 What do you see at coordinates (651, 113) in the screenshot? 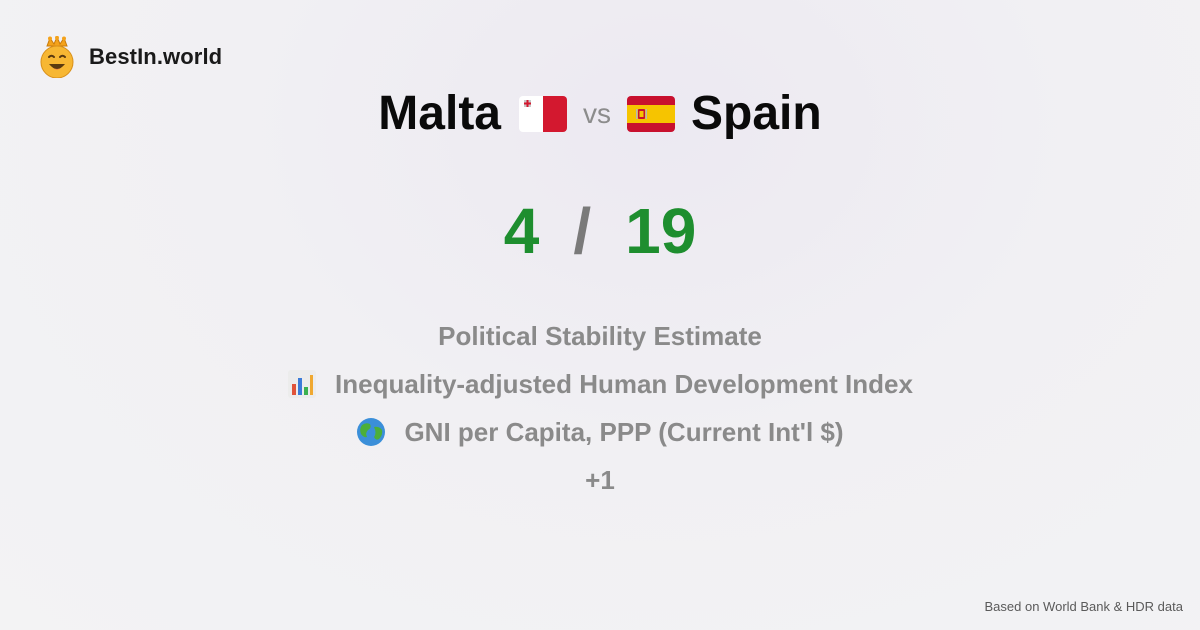
I see `spain-flag-icon` at bounding box center [651, 113].